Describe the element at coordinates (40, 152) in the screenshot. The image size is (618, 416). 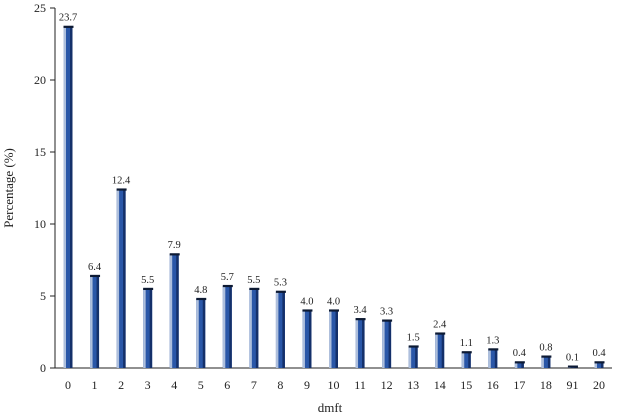
I see `y-tick-label: 15` at that location.